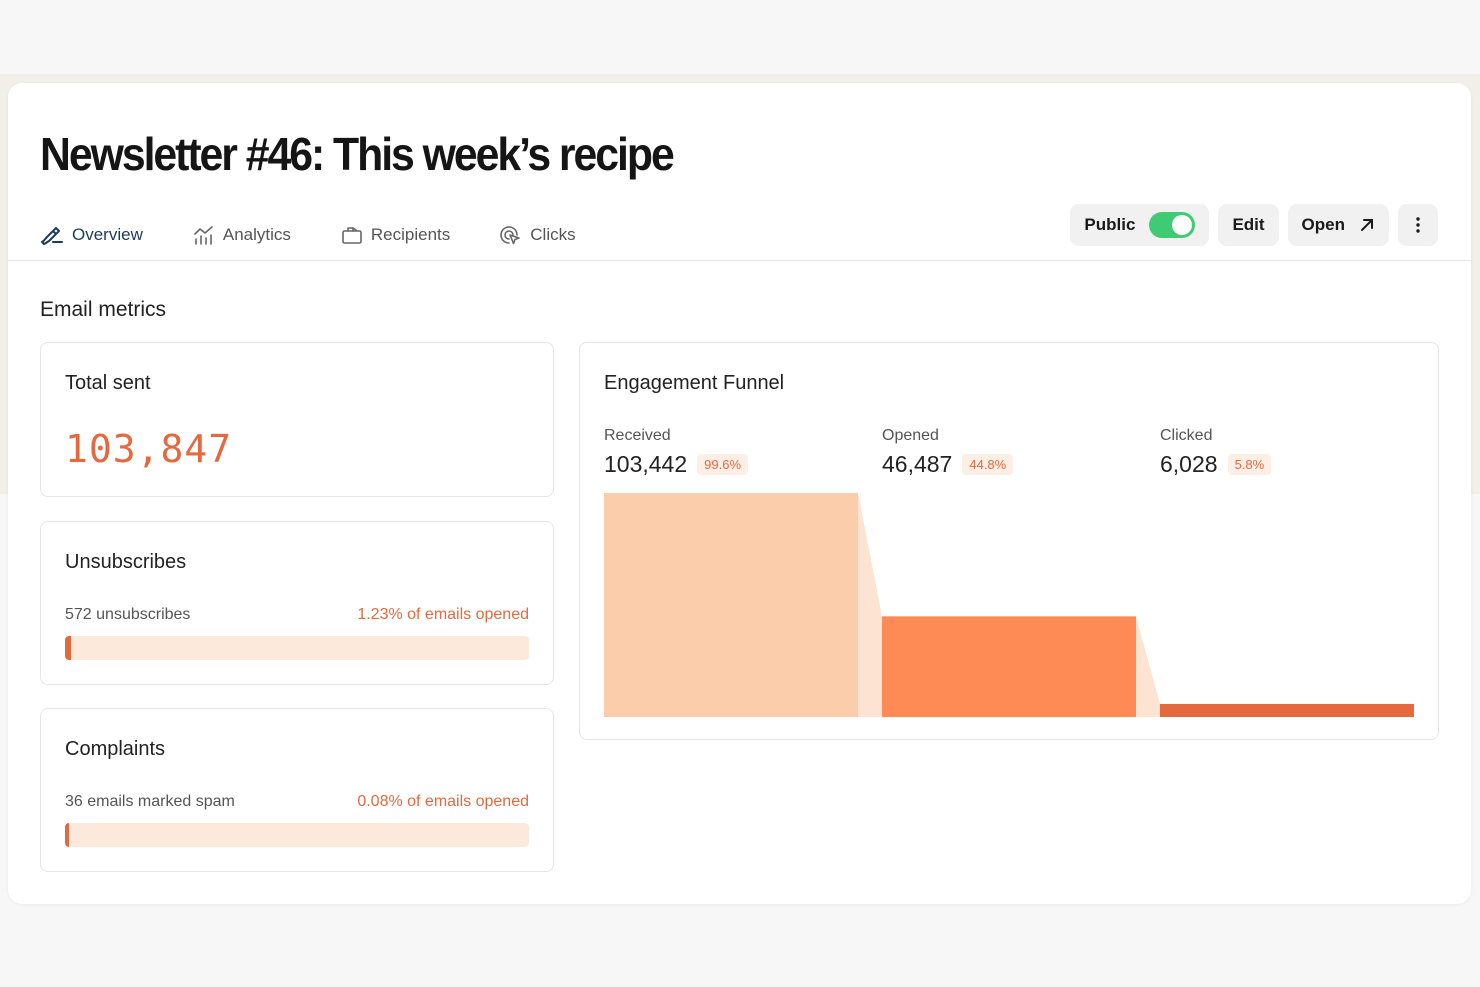 This screenshot has width=1480, height=987. Describe the element at coordinates (297, 615) in the screenshot. I see `unsubscribes-row: 572 unsubscribes 1.23% of emails opened` at that location.